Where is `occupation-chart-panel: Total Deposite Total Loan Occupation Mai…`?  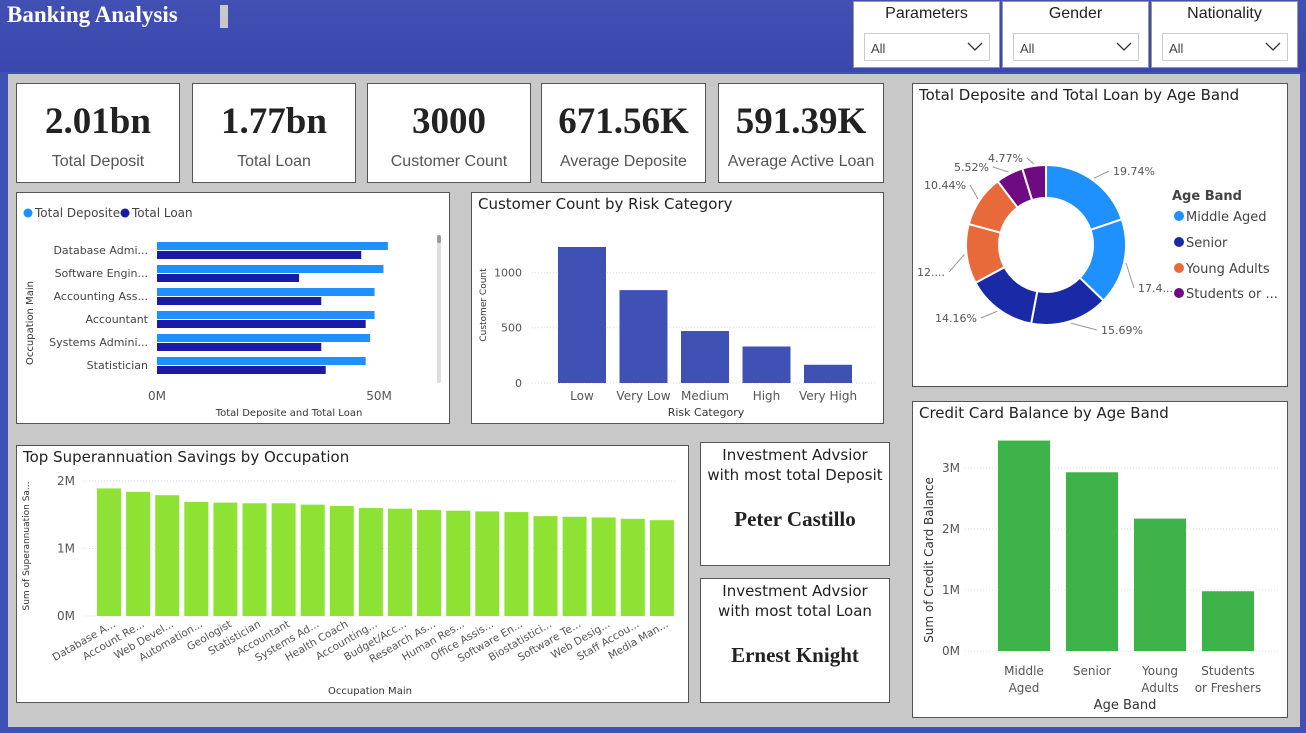 occupation-chart-panel: Total Deposite Total Loan Occupation Mai… is located at coordinates (233, 308).